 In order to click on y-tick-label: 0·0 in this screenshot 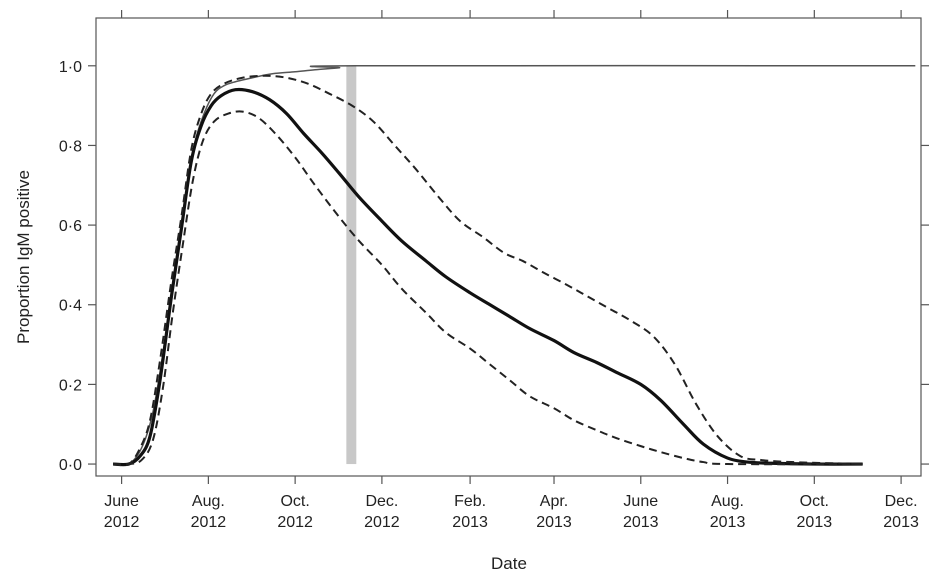, I will do `click(70, 465)`.